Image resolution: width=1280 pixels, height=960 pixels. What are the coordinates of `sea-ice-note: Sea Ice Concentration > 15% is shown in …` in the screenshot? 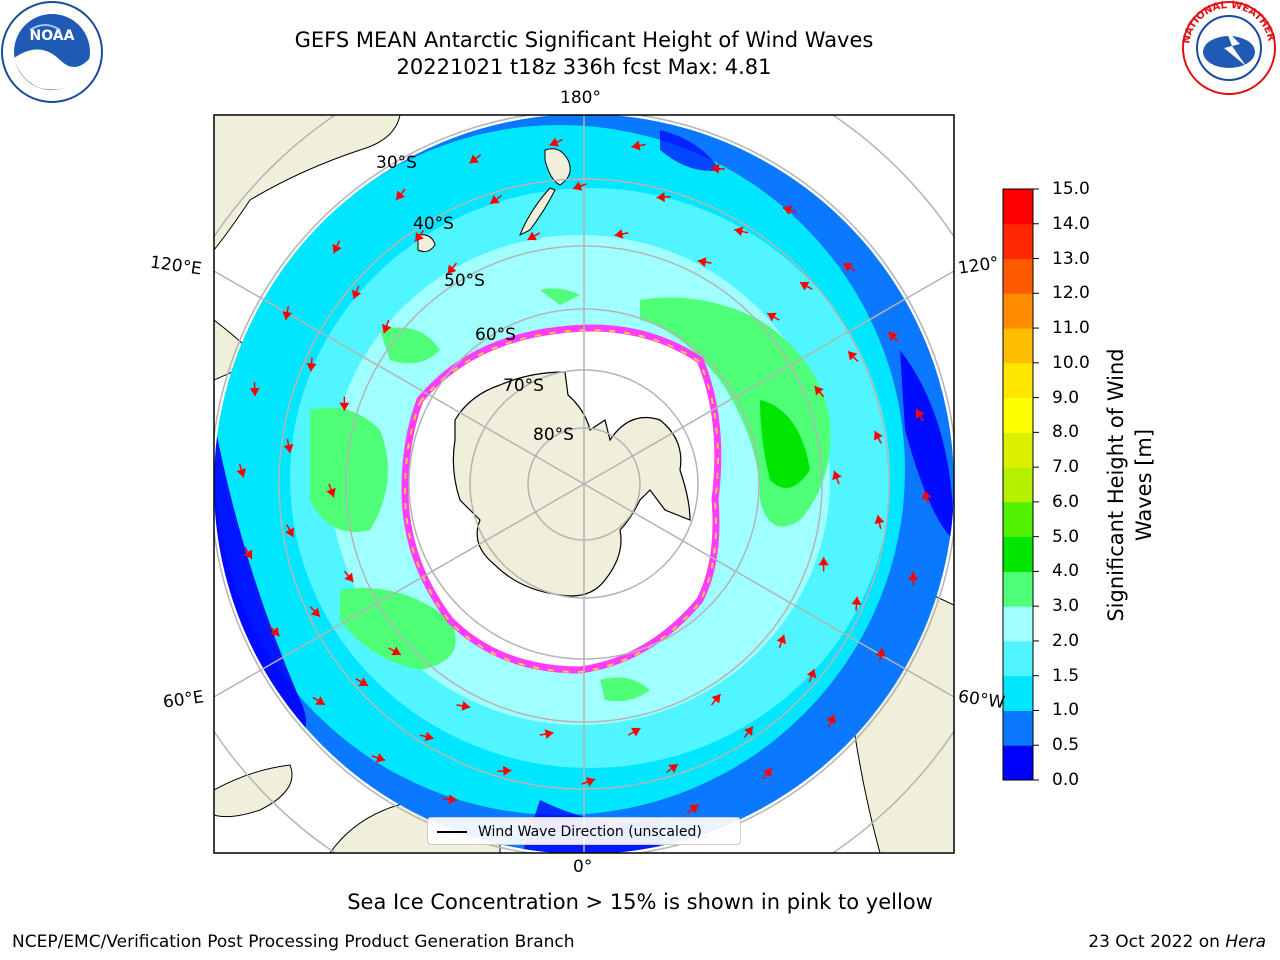 It's located at (640, 902).